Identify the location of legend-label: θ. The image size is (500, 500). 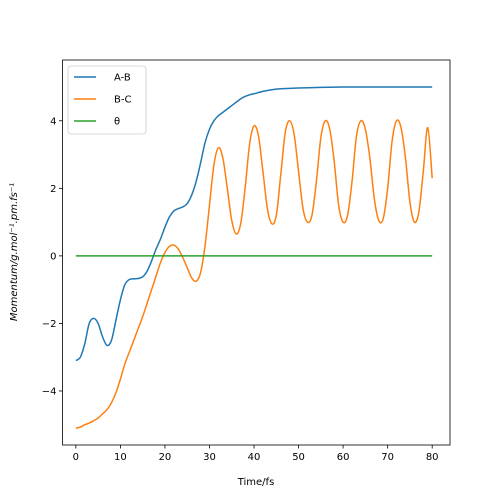
(117, 122).